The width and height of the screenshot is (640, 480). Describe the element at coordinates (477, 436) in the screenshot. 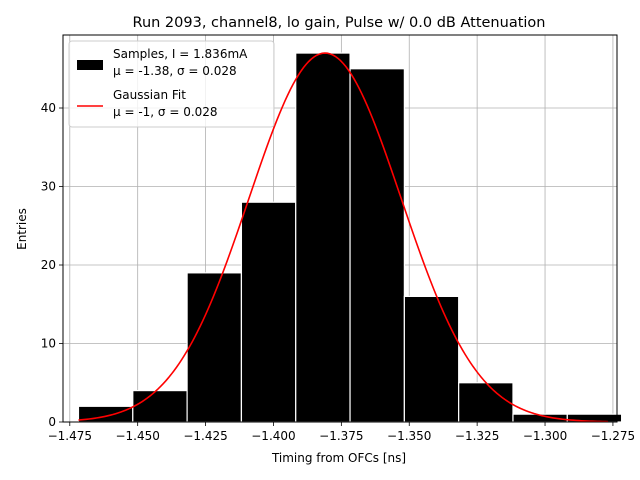

I see `x-tick-label: −1.325` at that location.